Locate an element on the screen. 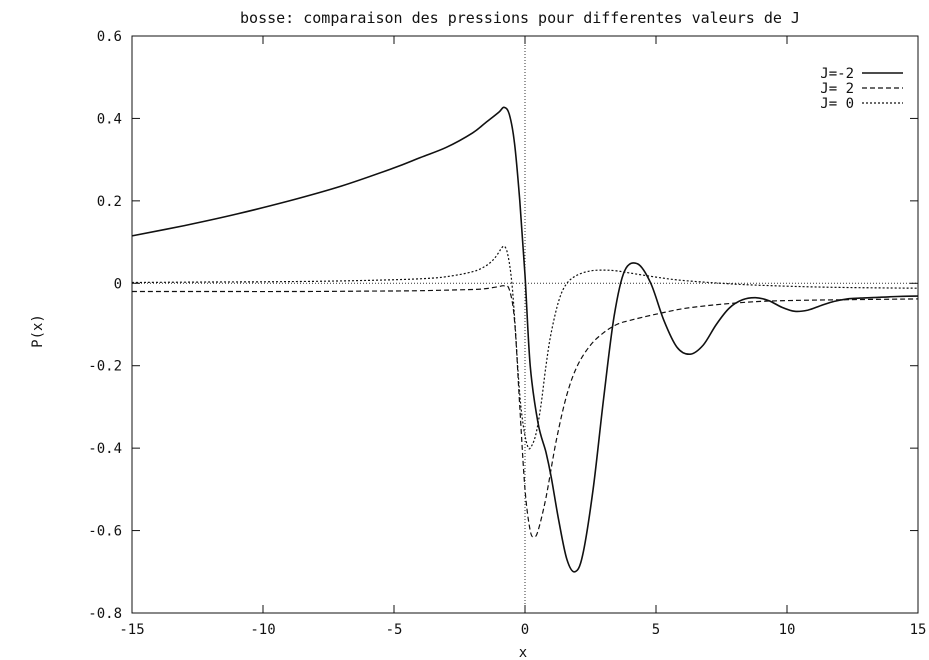 This screenshot has width=929, height=660. y-tick-label: -0.8 is located at coordinates (105, 614).